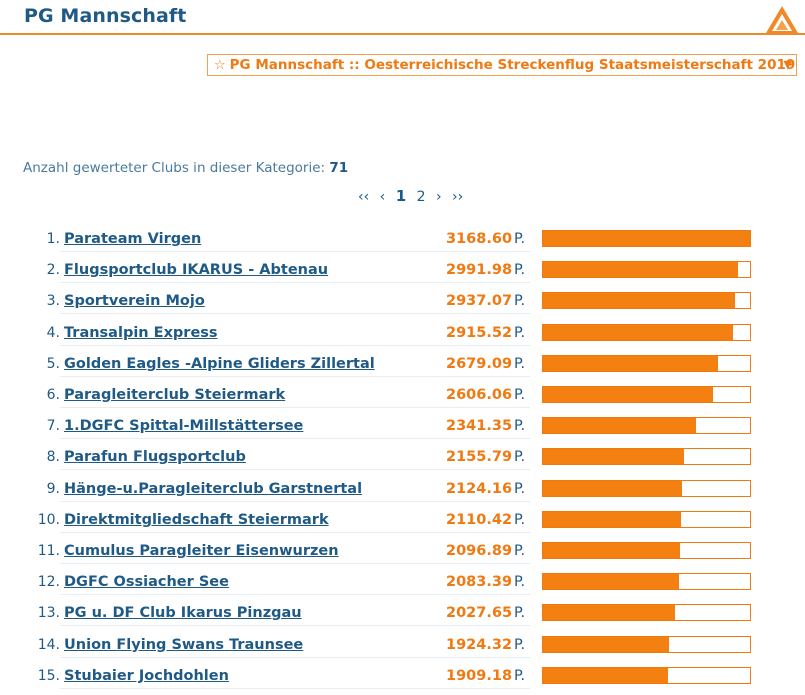  Describe the element at coordinates (48, 613) in the screenshot. I see `rank-number: 13.` at that location.